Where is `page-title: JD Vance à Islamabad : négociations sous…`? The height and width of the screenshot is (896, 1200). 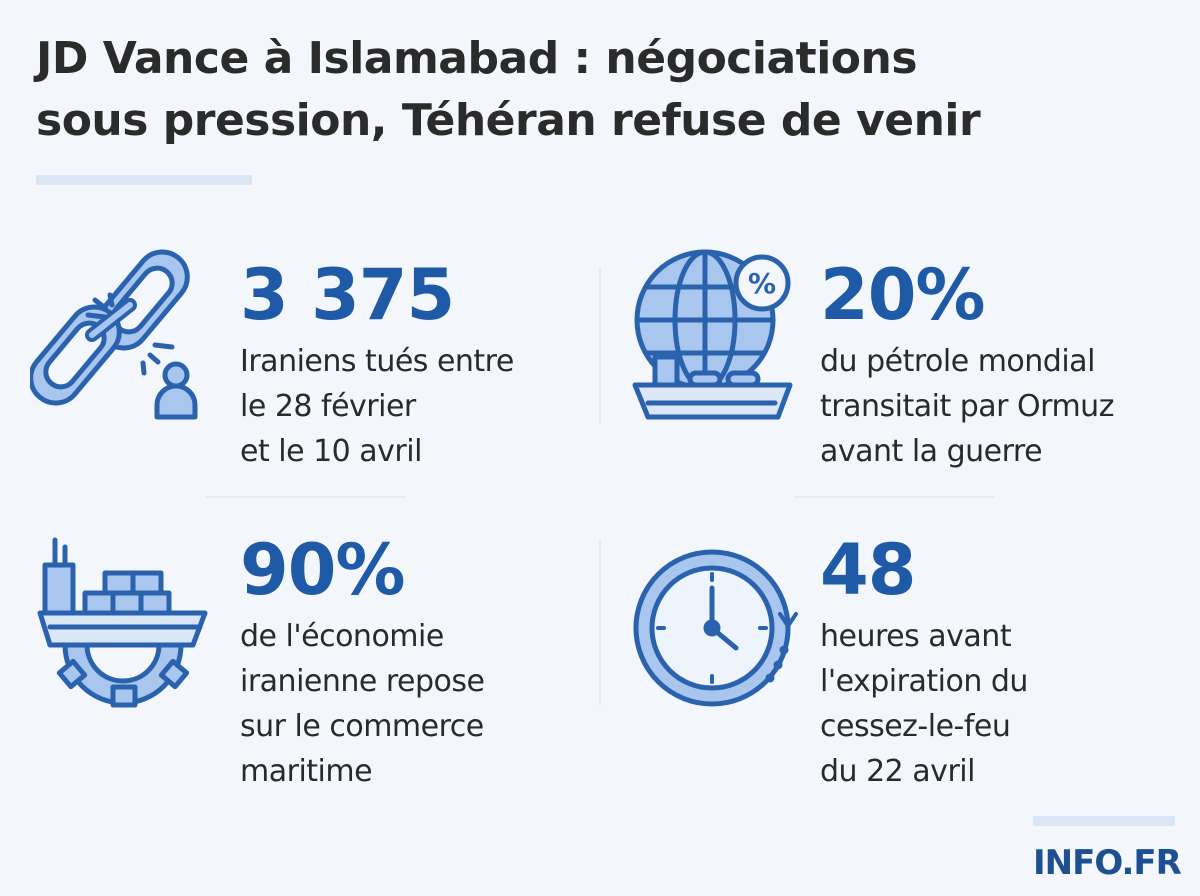 page-title: JD Vance à Islamabad : négociations sous… is located at coordinates (508, 90).